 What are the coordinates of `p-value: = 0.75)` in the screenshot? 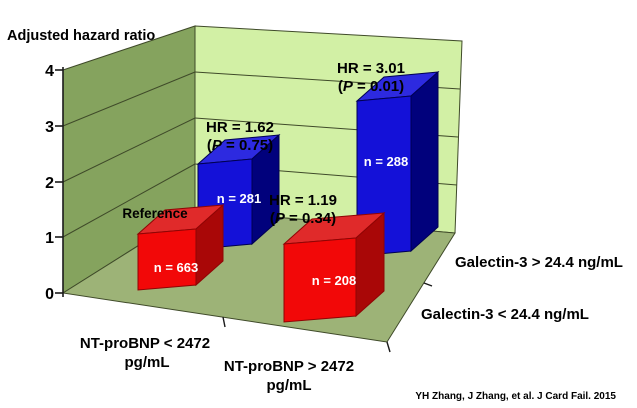 It's located at (247, 145).